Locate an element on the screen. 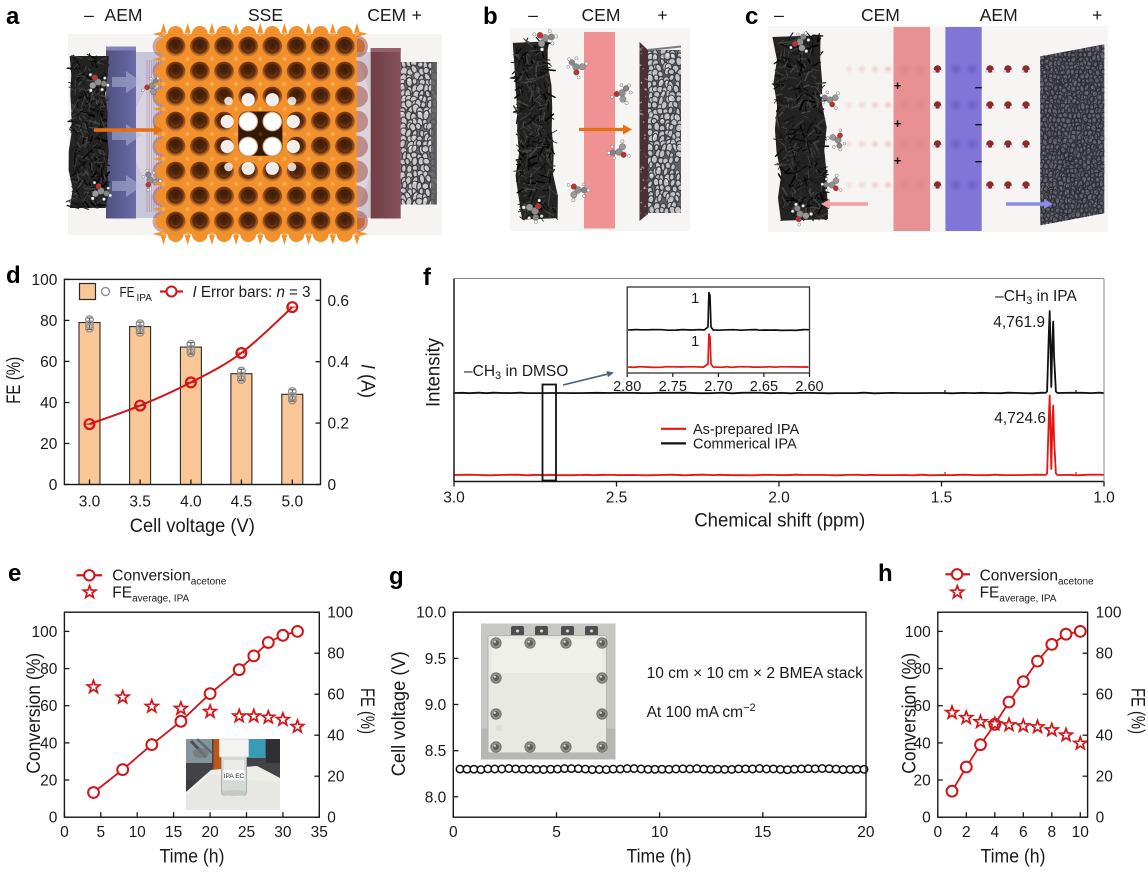 This screenshot has height=876, width=1148. svg-text: d is located at coordinates (13, 275).